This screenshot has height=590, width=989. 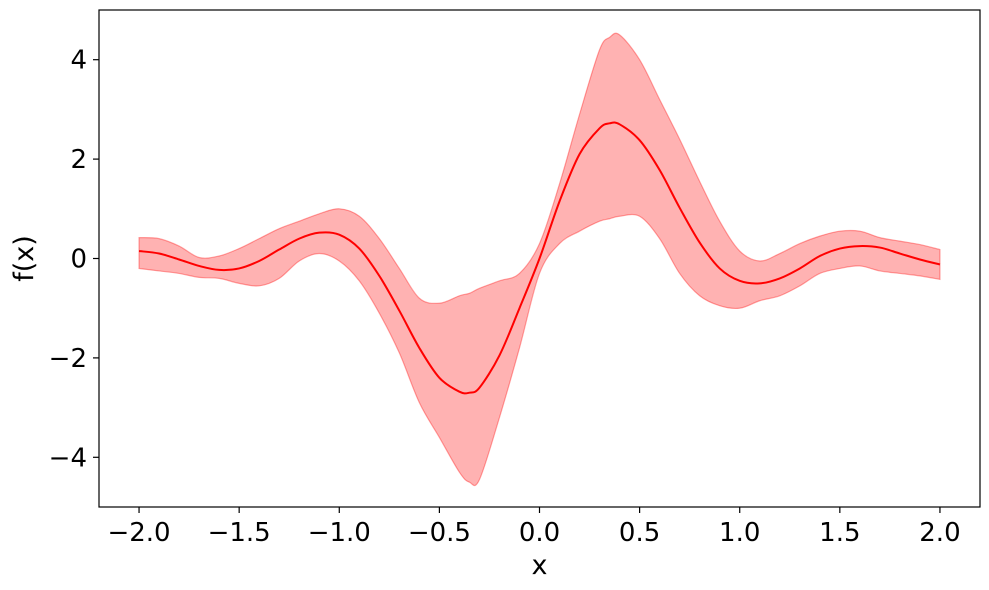 What do you see at coordinates (839, 533) in the screenshot?
I see `x-tick-label: 1.5` at bounding box center [839, 533].